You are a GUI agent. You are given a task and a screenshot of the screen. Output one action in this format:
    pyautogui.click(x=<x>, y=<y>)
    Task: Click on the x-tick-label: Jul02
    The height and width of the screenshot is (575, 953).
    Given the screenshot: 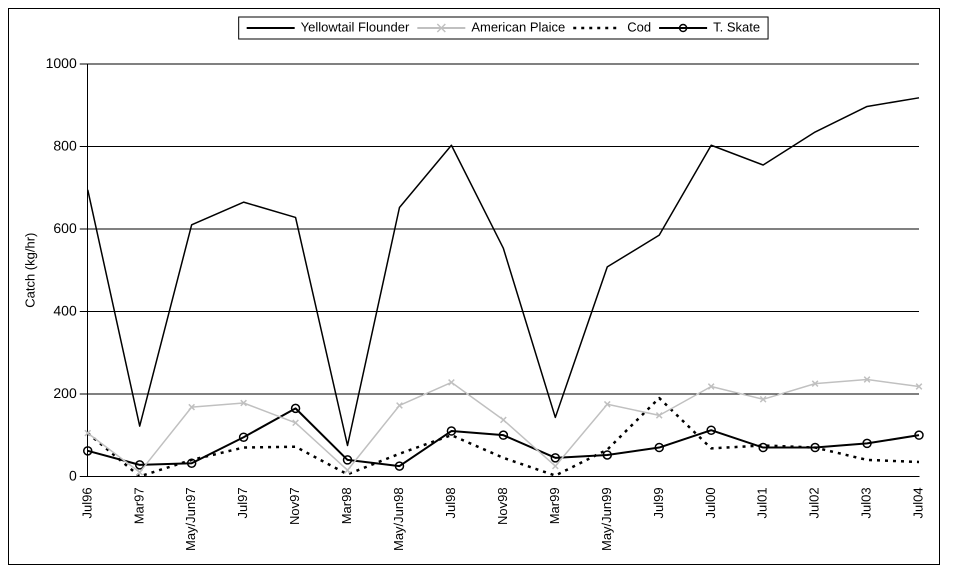 What is the action you would take?
    pyautogui.click(x=814, y=502)
    